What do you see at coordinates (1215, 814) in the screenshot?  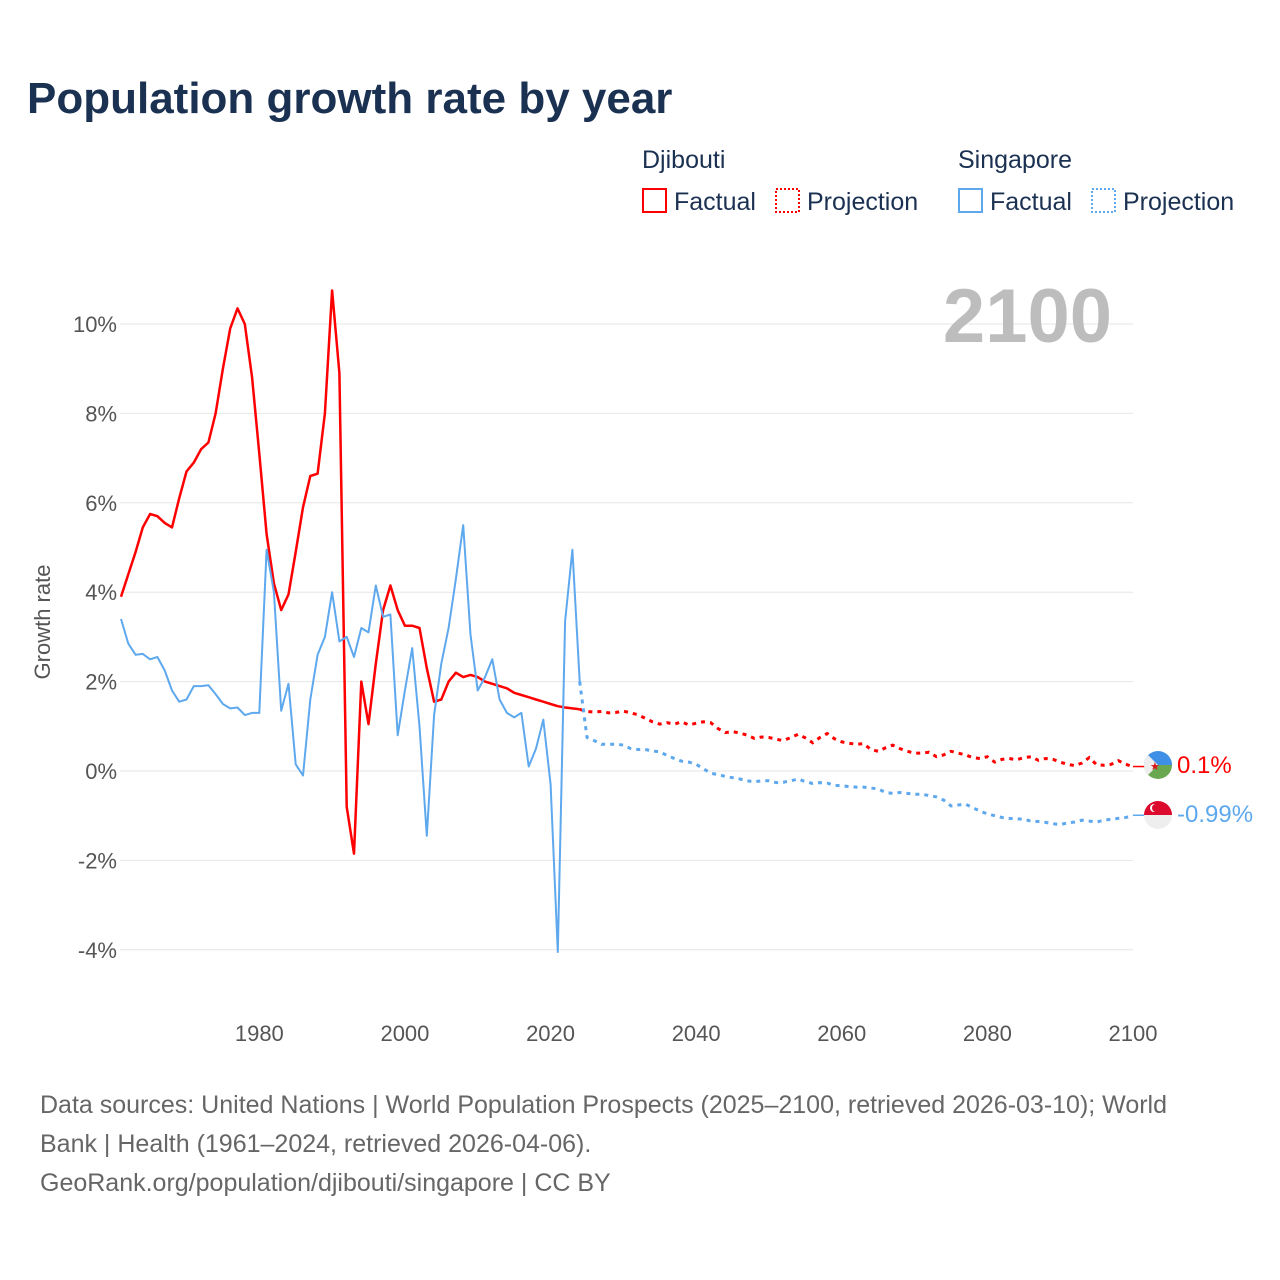 I see `singapore-end-label: -0.99%` at bounding box center [1215, 814].